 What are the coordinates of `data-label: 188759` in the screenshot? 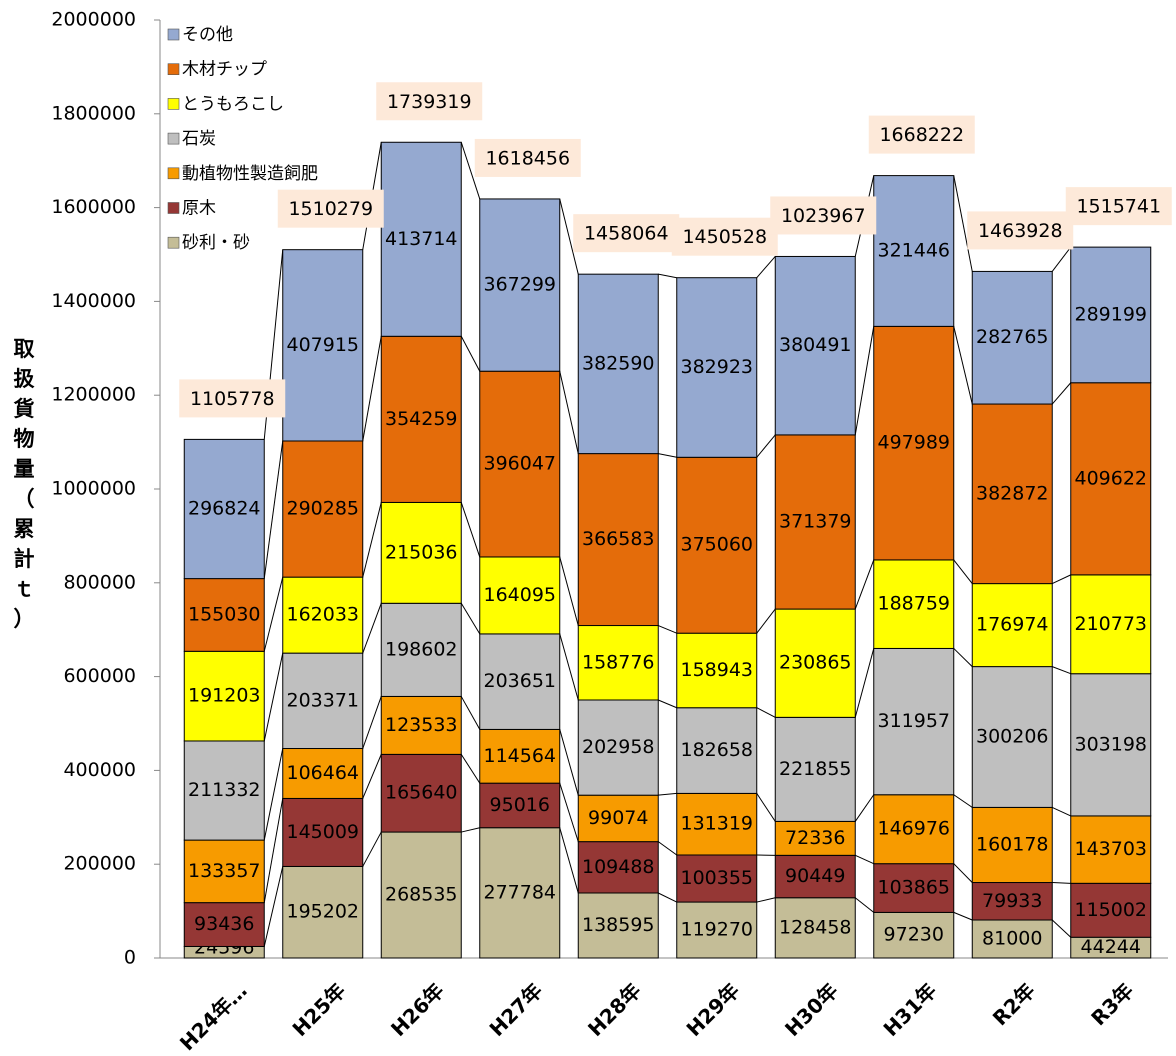 It's located at (913, 604).